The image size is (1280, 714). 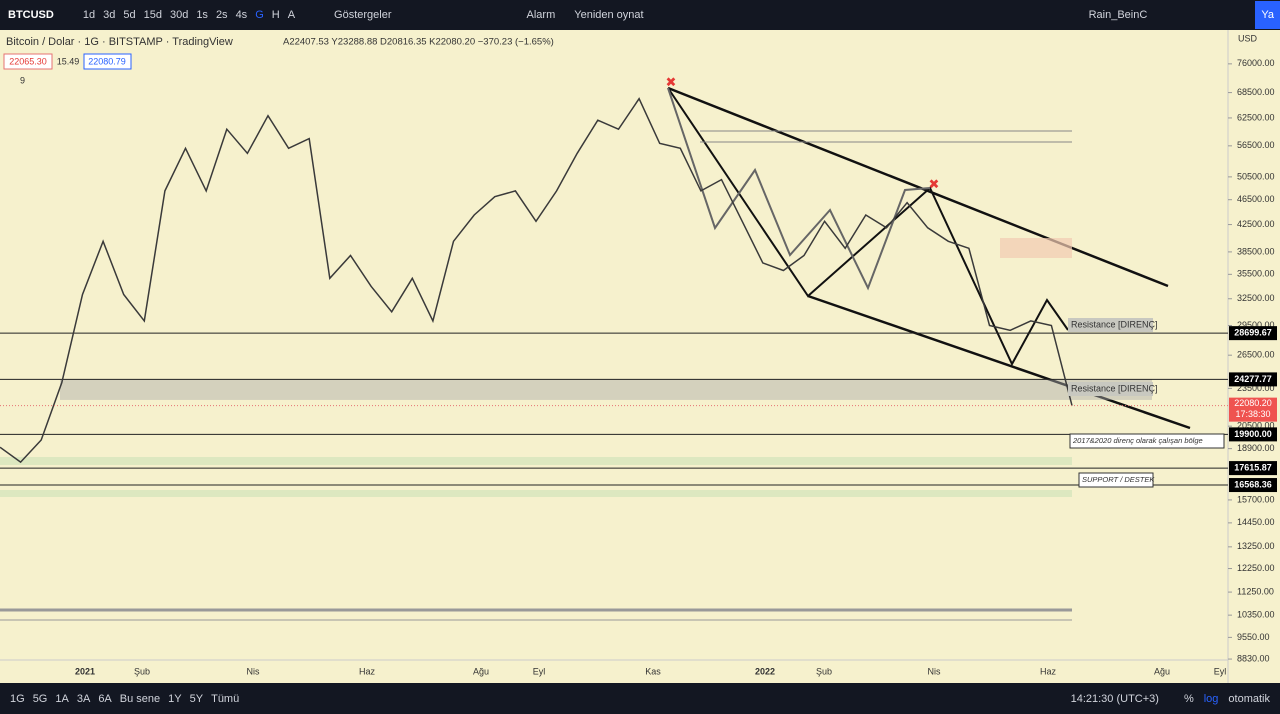 What do you see at coordinates (541, 15) in the screenshot?
I see `alert: Alarm` at bounding box center [541, 15].